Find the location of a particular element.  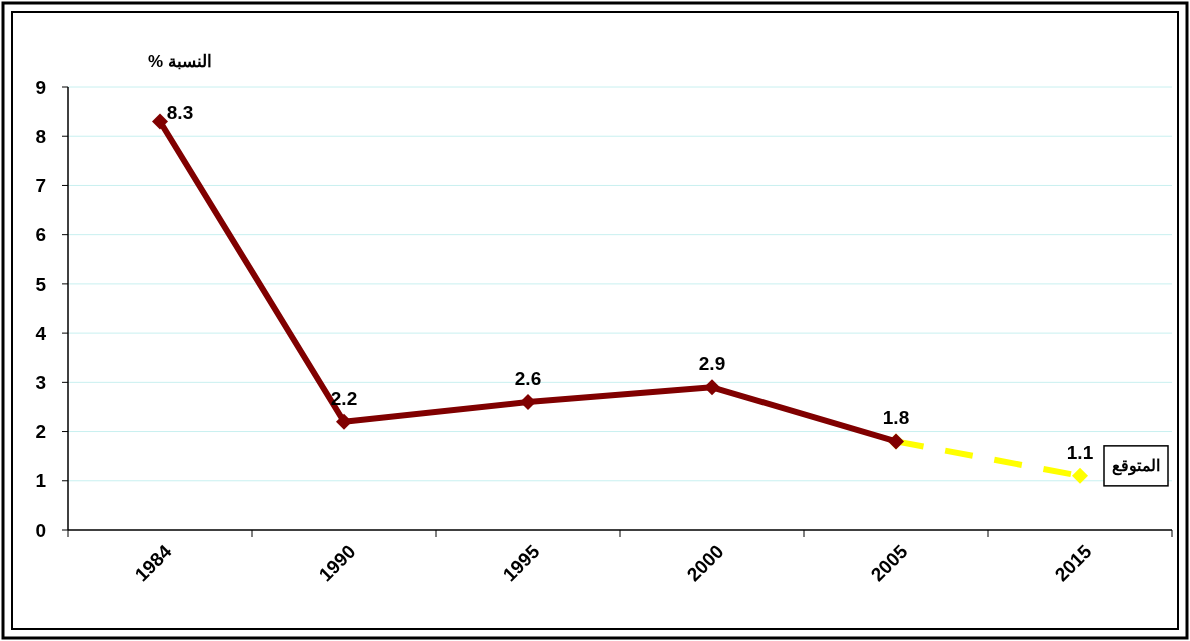

y-tick-label: 0 is located at coordinates (40, 530).